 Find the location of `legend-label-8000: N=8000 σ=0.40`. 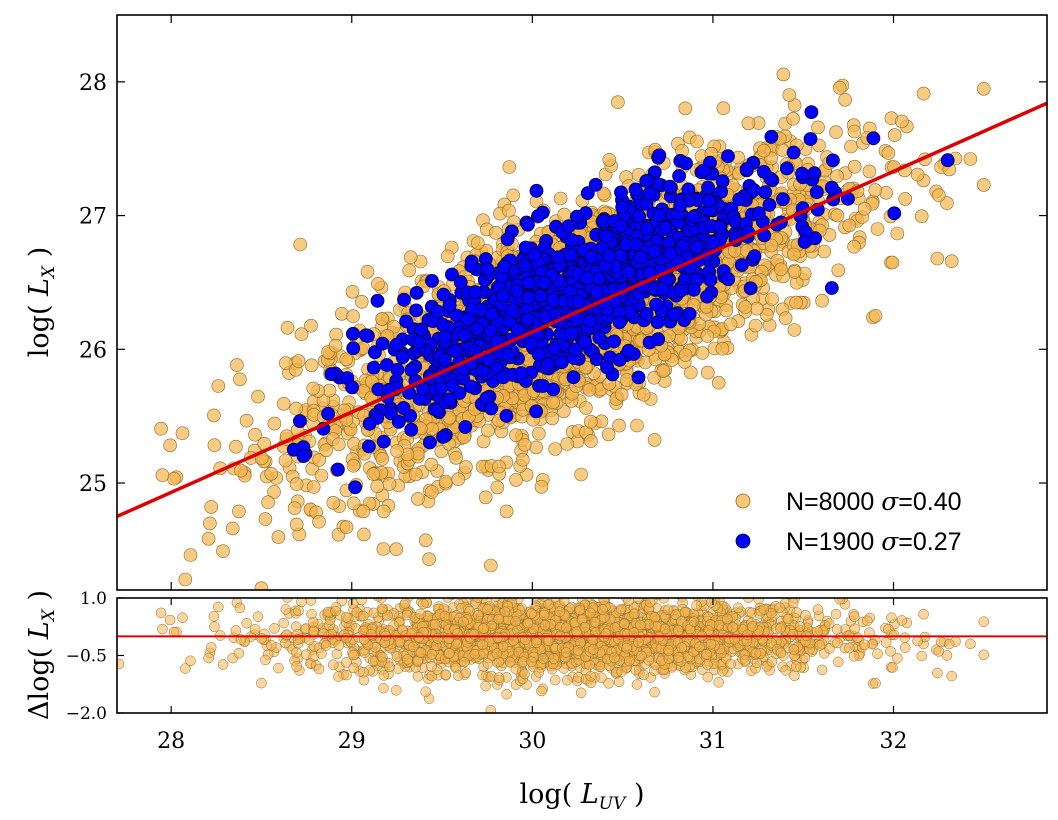

legend-label-8000: N=8000 σ=0.40 is located at coordinates (874, 501).